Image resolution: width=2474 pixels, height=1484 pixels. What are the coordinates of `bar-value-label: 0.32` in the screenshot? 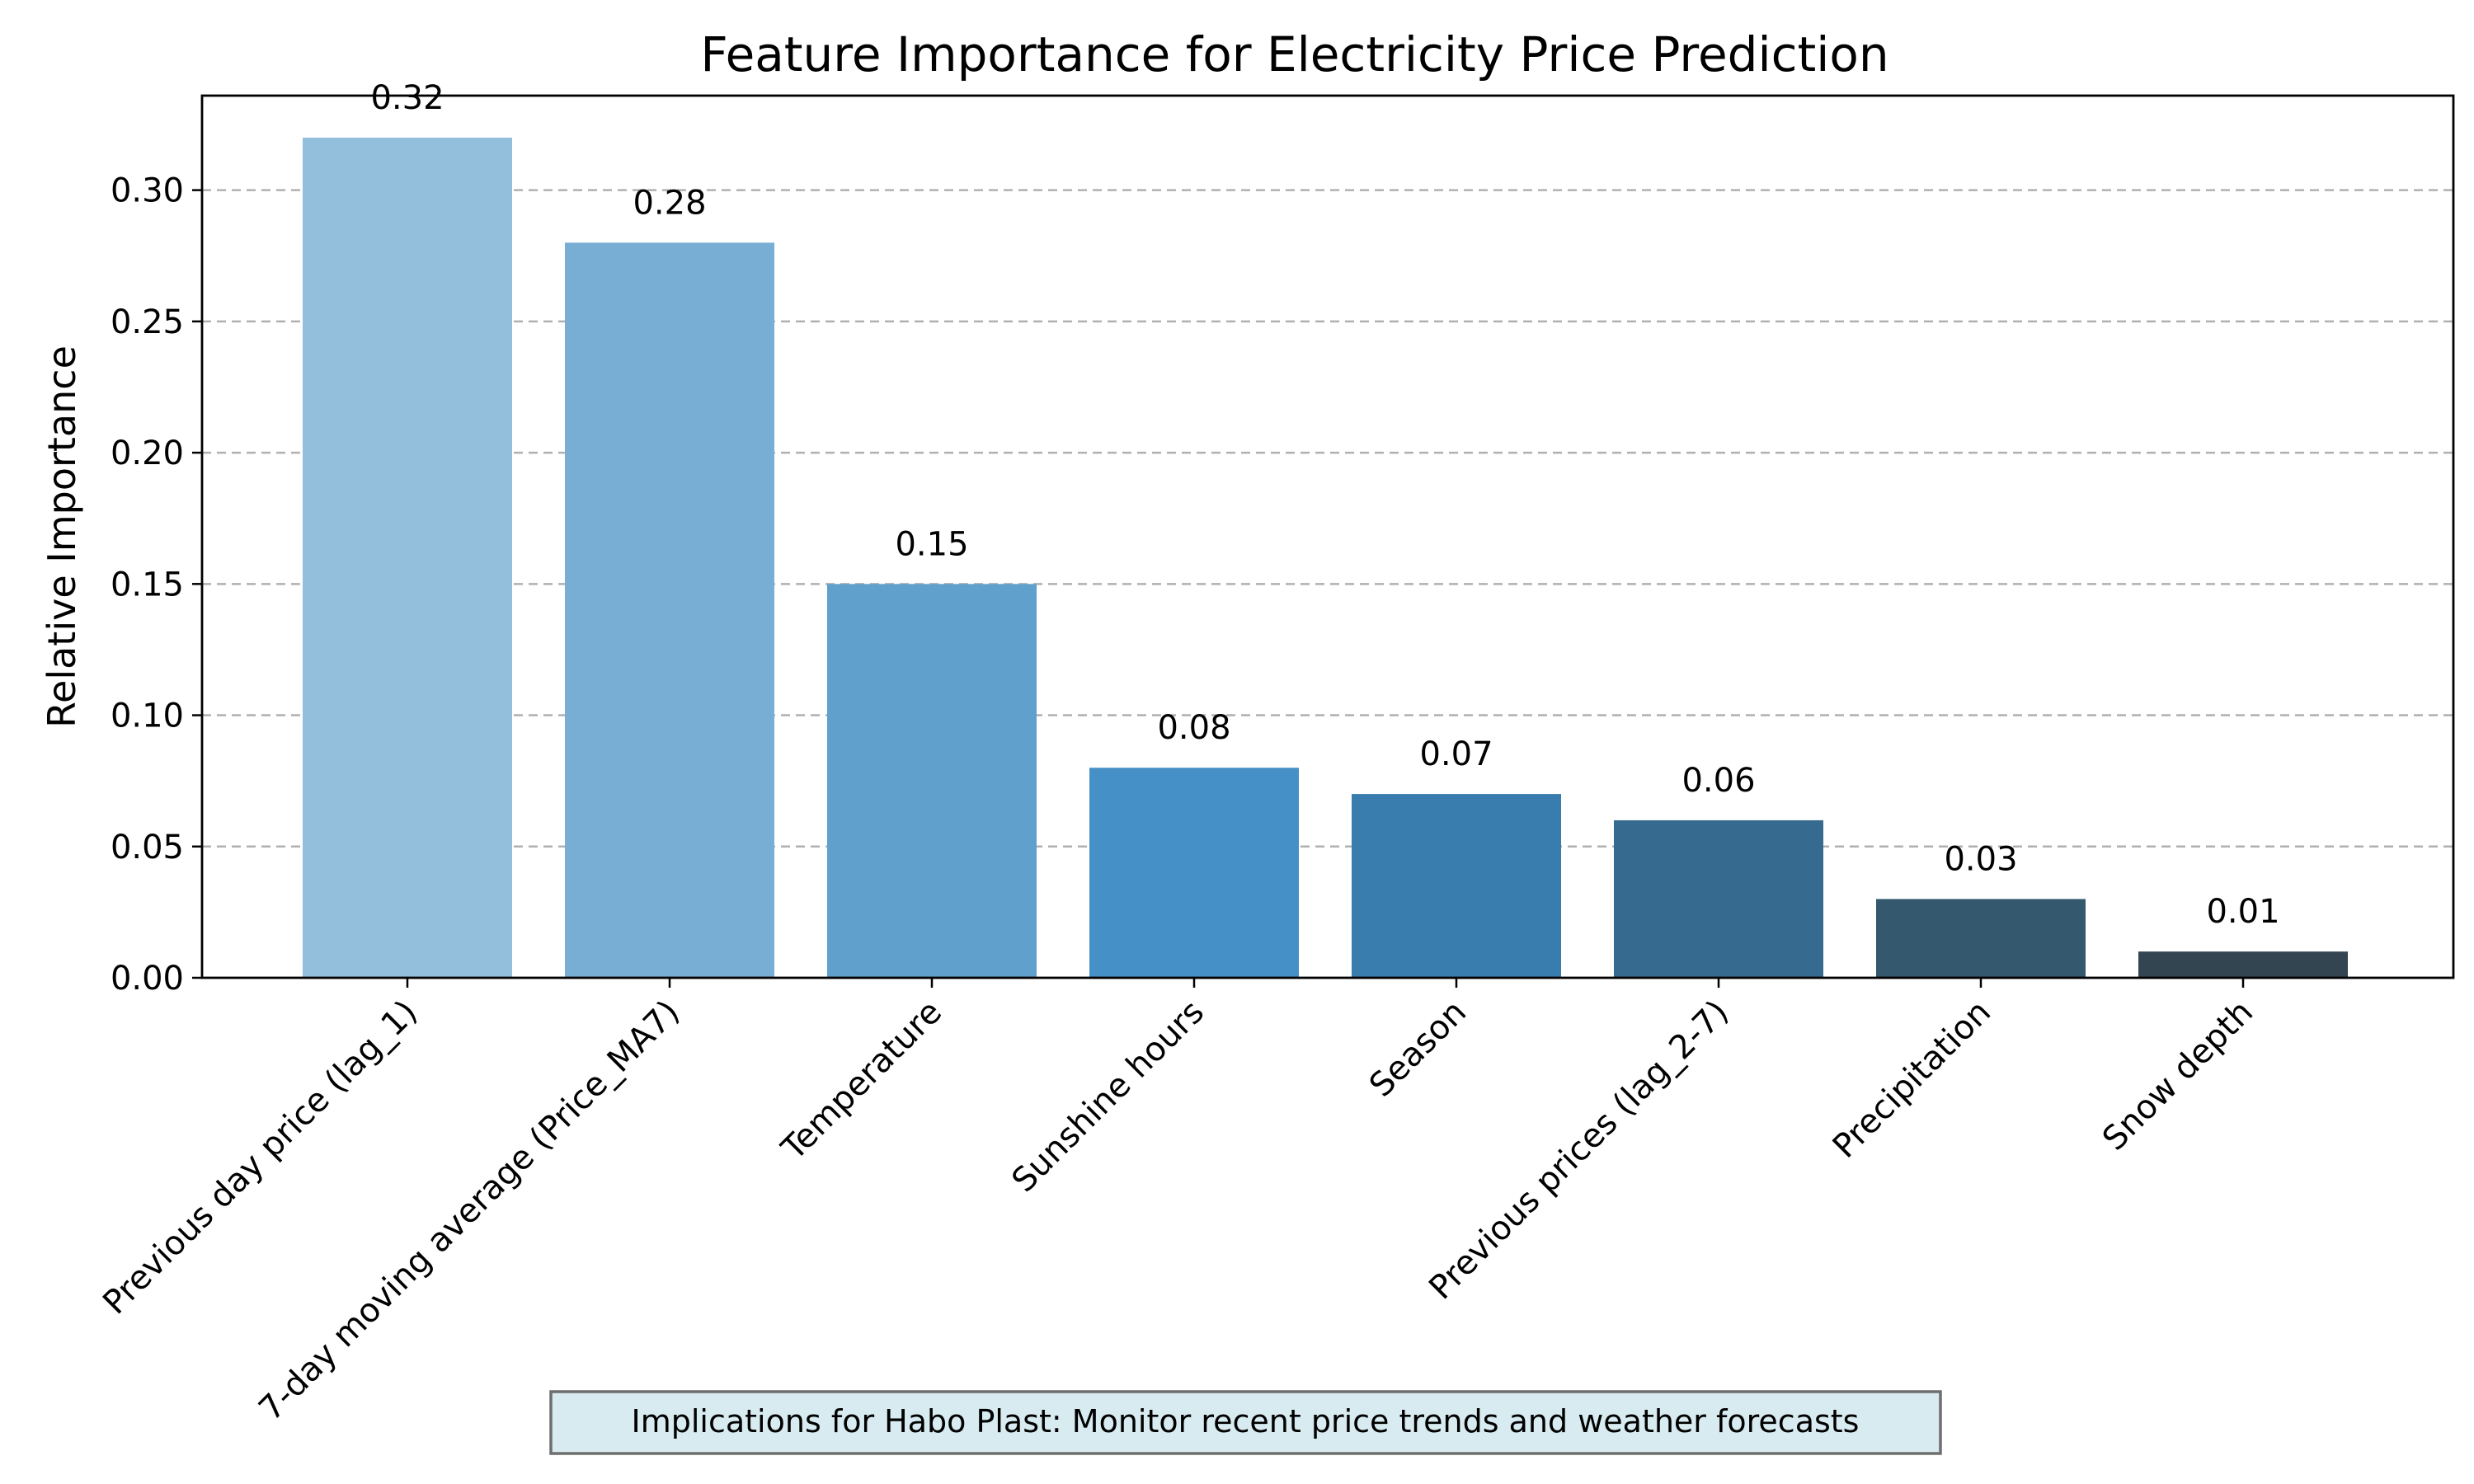 It's located at (407, 98).